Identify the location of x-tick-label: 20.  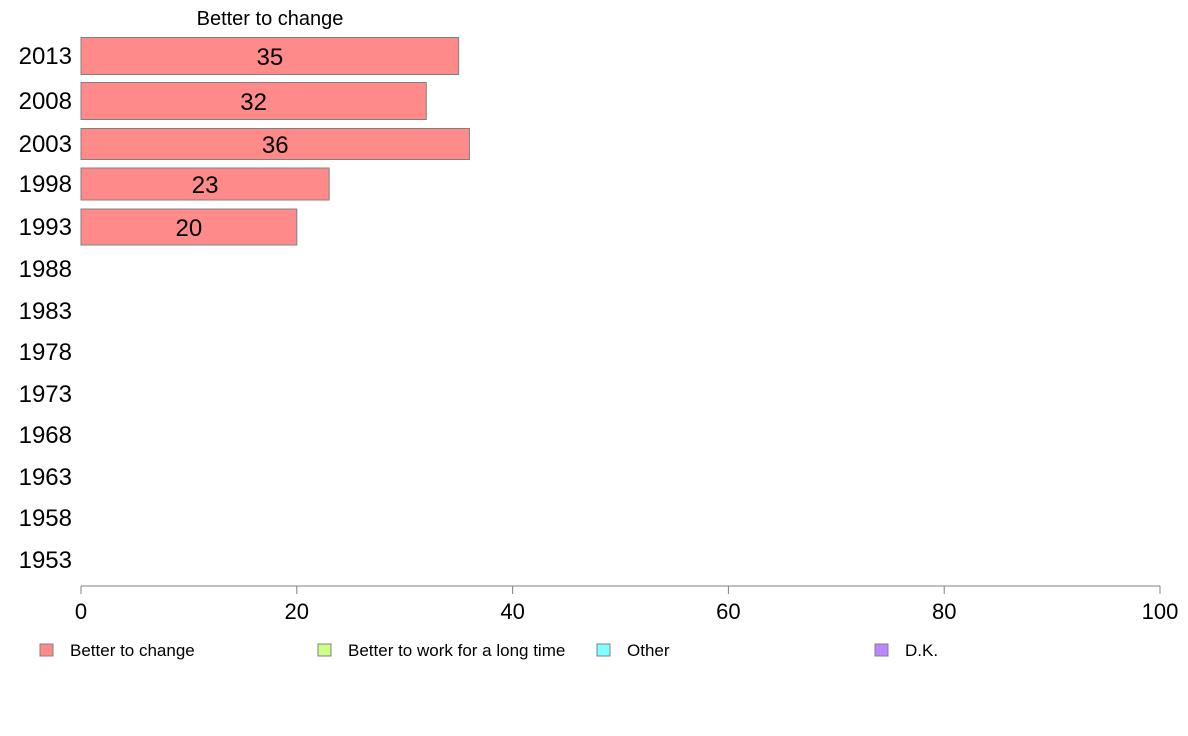
(297, 611).